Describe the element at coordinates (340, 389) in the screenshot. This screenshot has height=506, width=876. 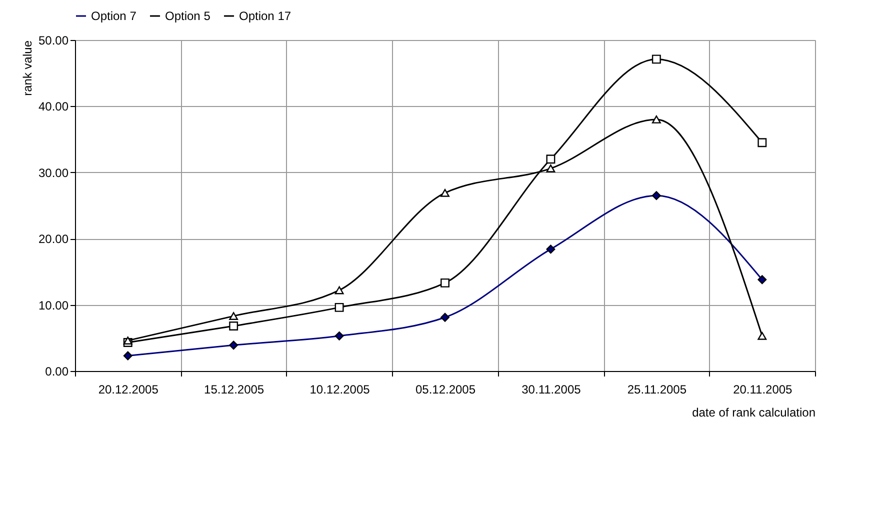
I see `x-tick-label: 10.12.2005` at that location.